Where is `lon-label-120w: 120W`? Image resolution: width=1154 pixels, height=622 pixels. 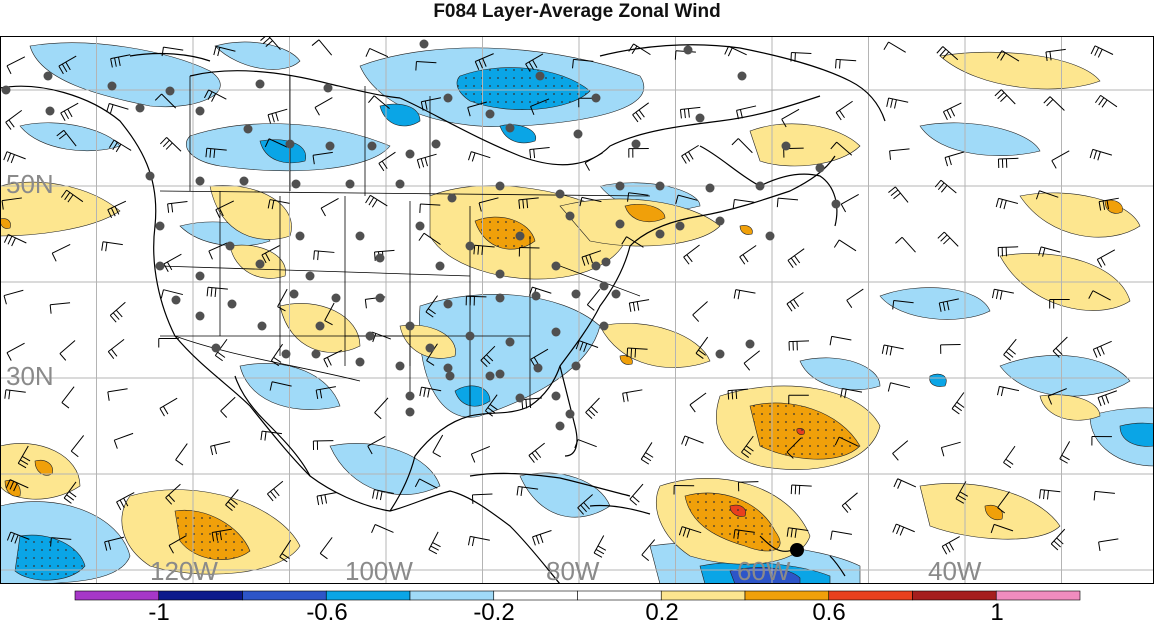 lon-label-120w: 120W is located at coordinates (184, 570).